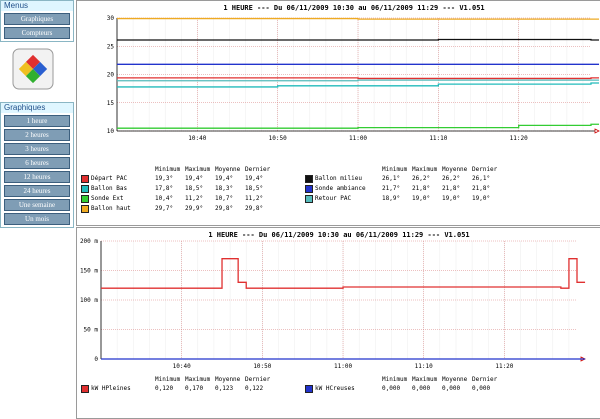  Describe the element at coordinates (335, 388) in the screenshot. I see `legend-series-name: kW HCreuses` at that location.